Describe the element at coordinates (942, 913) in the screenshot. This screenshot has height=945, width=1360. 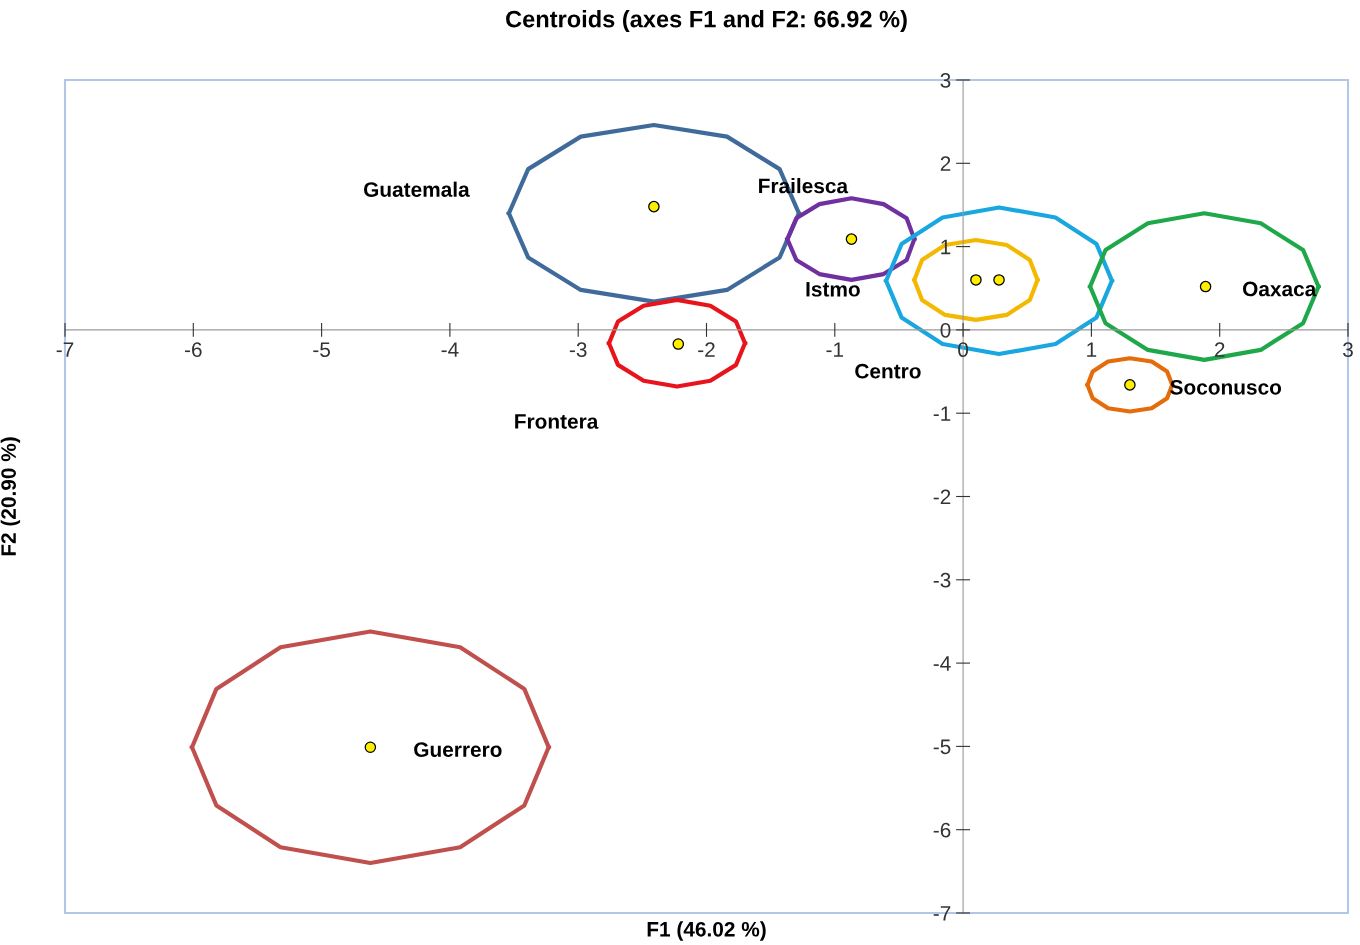
I see `y-tick-label: -7` at that location.